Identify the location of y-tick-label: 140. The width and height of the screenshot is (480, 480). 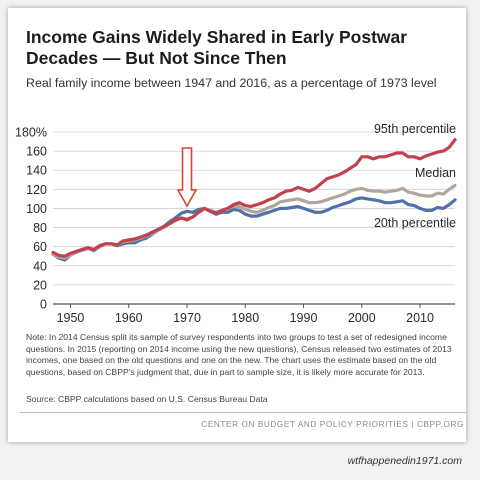
(36, 171).